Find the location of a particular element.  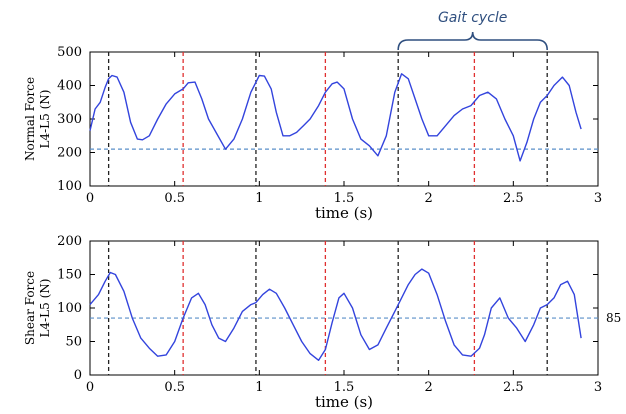

shear-threshold-label: 85 is located at coordinates (613, 318).